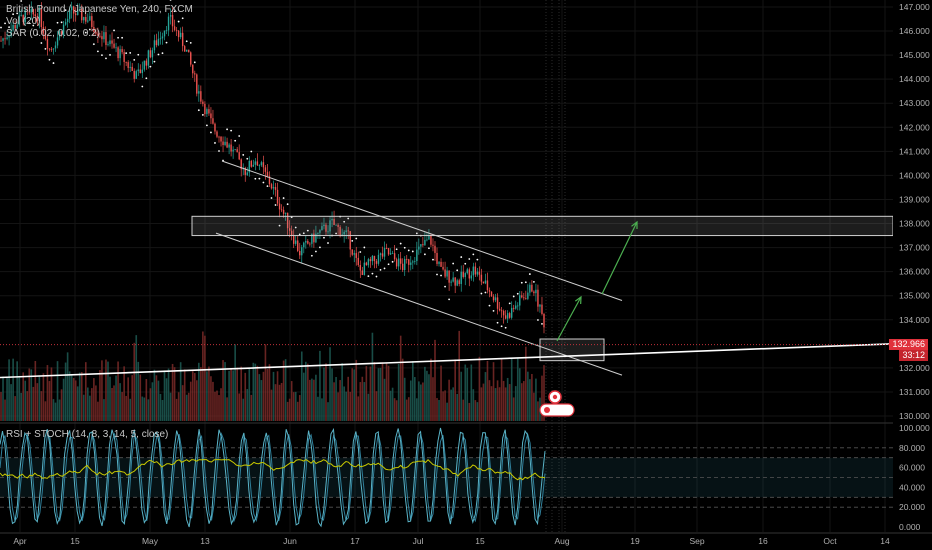 The image size is (932, 550). I want to click on long-term-trend-line, so click(447, 361).